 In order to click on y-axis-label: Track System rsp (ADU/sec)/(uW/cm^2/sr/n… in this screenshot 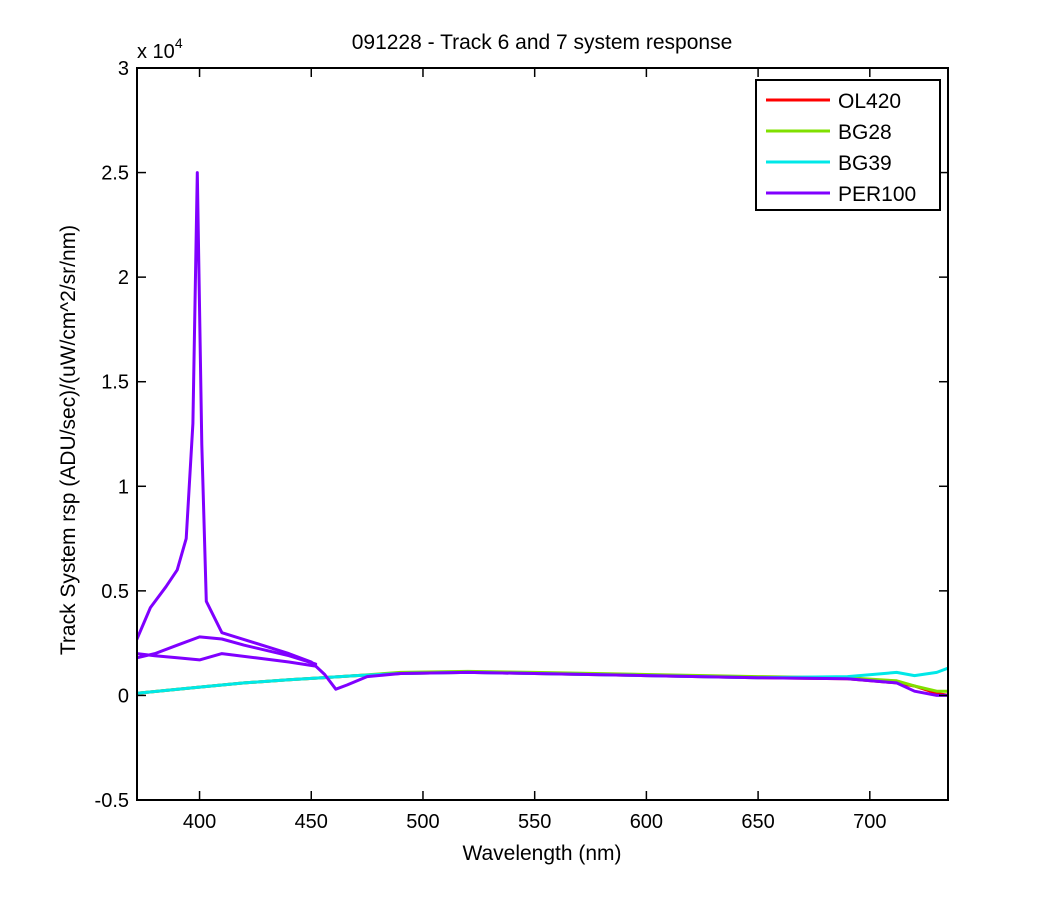, I will do `click(68, 440)`.